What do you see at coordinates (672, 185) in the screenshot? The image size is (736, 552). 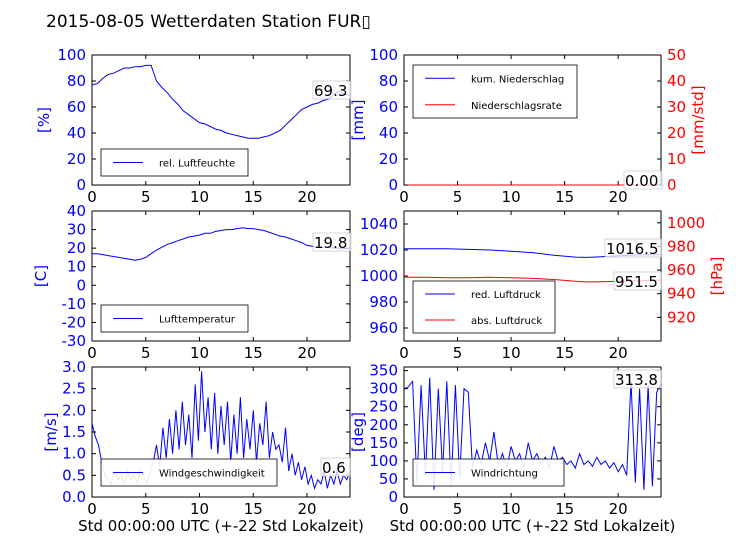 I see `y-right-tick-label: 0` at bounding box center [672, 185].